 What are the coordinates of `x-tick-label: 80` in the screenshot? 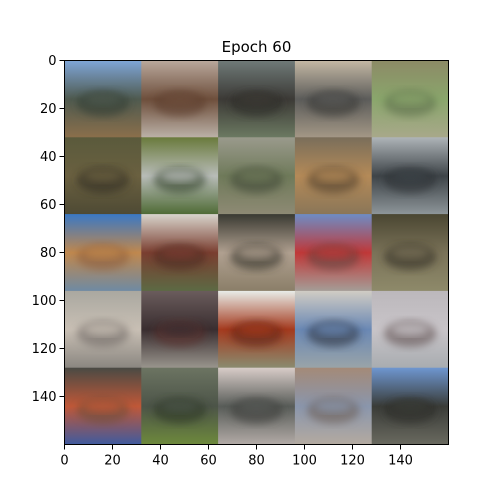 It's located at (256, 461).